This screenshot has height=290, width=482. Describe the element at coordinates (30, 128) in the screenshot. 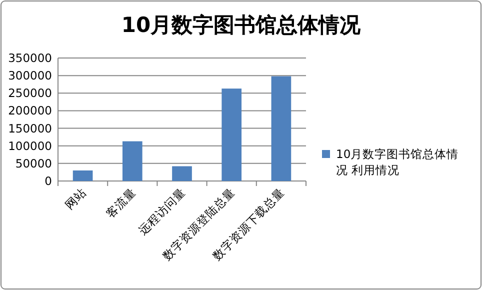

I see `y-tick-label: 150000` at that location.